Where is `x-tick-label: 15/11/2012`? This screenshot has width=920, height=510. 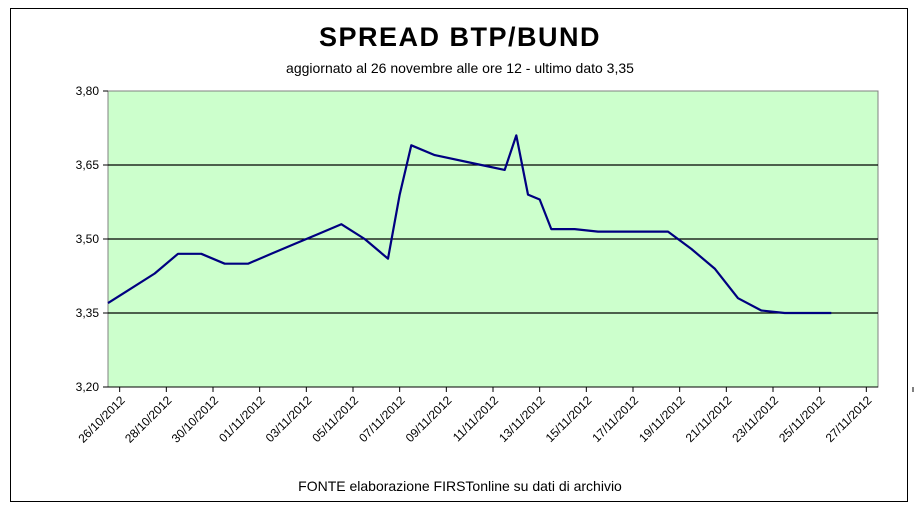 x-tick-label: 15/11/2012 is located at coordinates (569, 419).